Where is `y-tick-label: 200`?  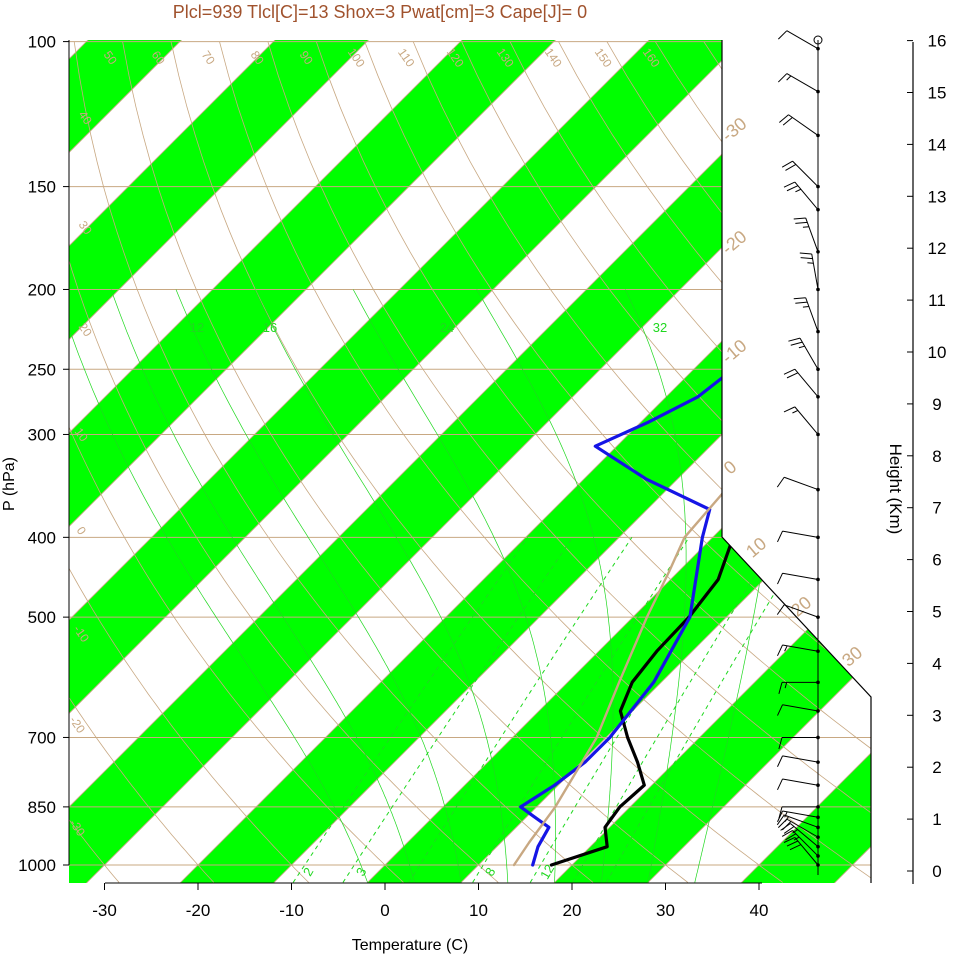 y-tick-label: 200 is located at coordinates (42, 289).